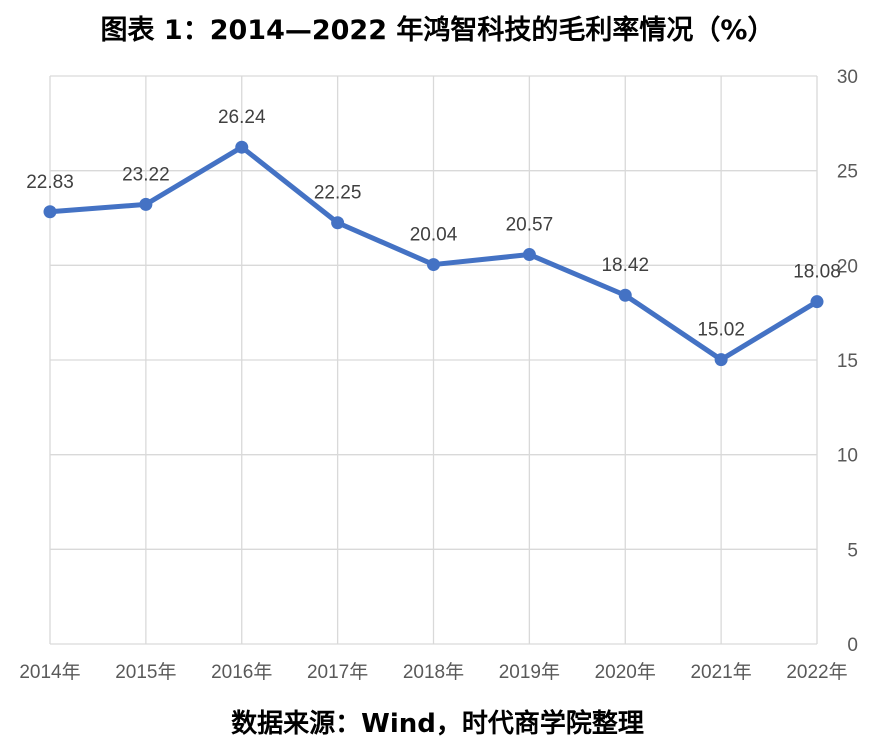 The image size is (875, 750). Describe the element at coordinates (530, 225) in the screenshot. I see `data-label: 20.57` at that location.